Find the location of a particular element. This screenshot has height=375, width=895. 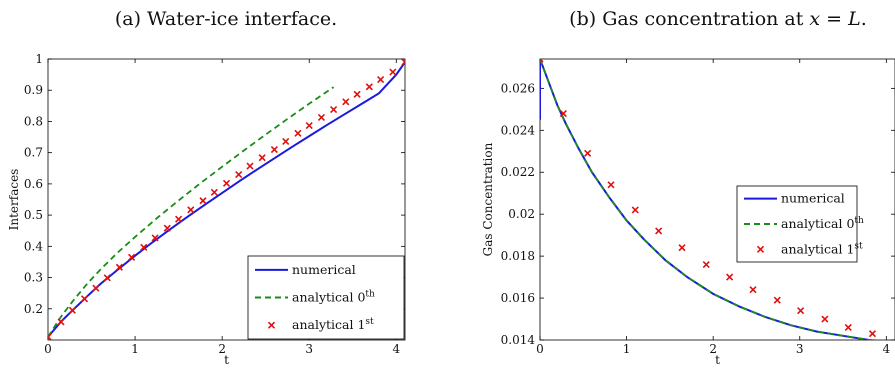

y-axis-label: Gas Concentration is located at coordinates (488, 199).